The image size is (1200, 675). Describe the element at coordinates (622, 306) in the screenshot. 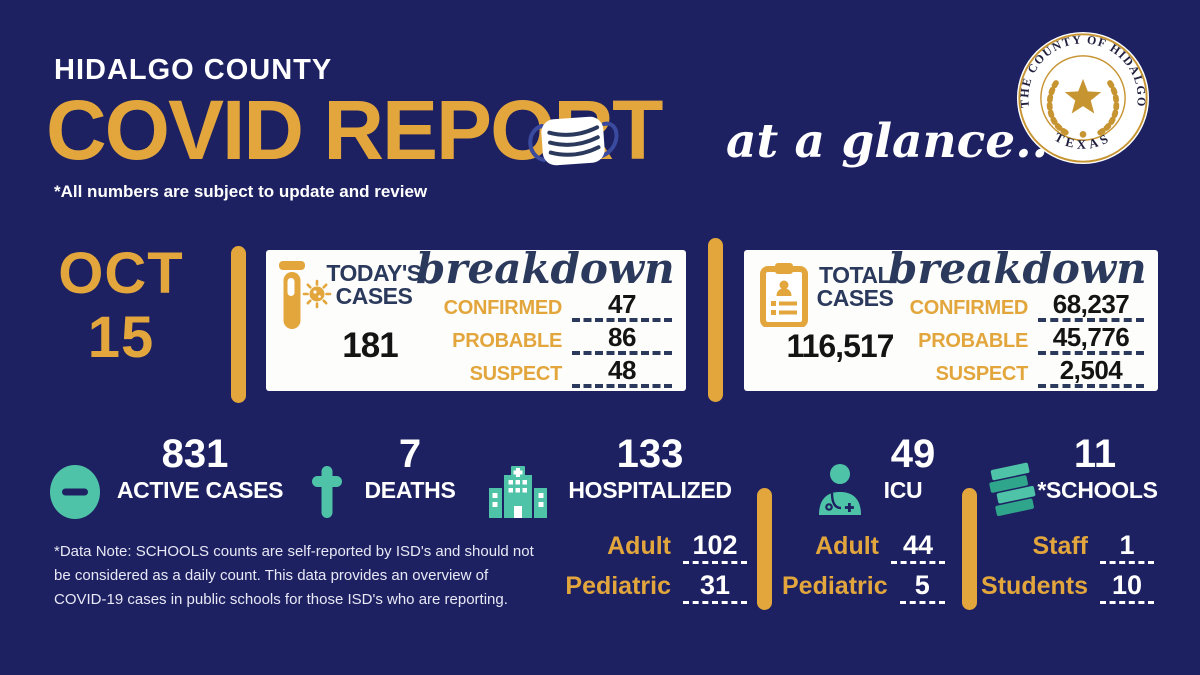

I see `row-value: 47` at that location.